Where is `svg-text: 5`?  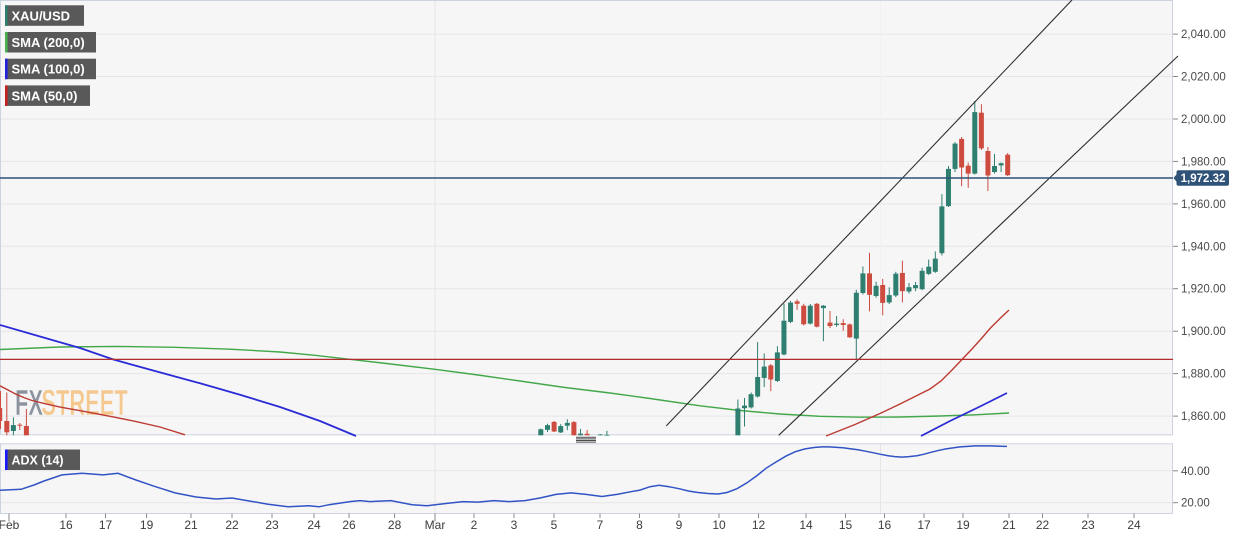
svg-text: 5 is located at coordinates (554, 525).